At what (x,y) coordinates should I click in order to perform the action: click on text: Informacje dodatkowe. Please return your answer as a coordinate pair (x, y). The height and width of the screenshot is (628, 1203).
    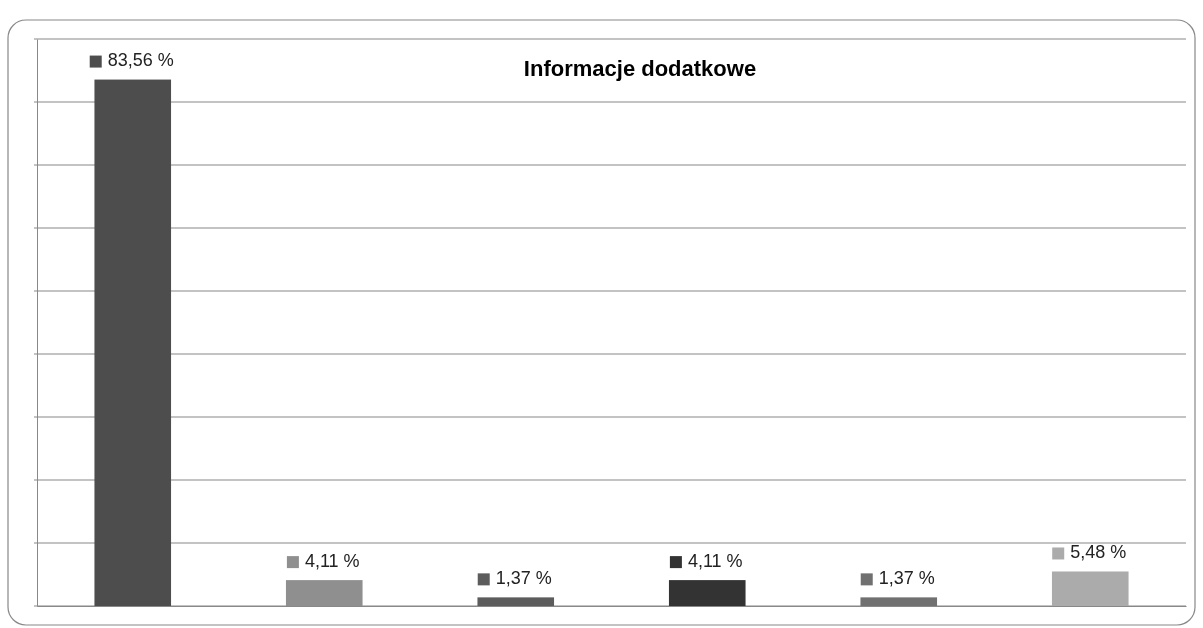
    Looking at the image, I should click on (640, 68).